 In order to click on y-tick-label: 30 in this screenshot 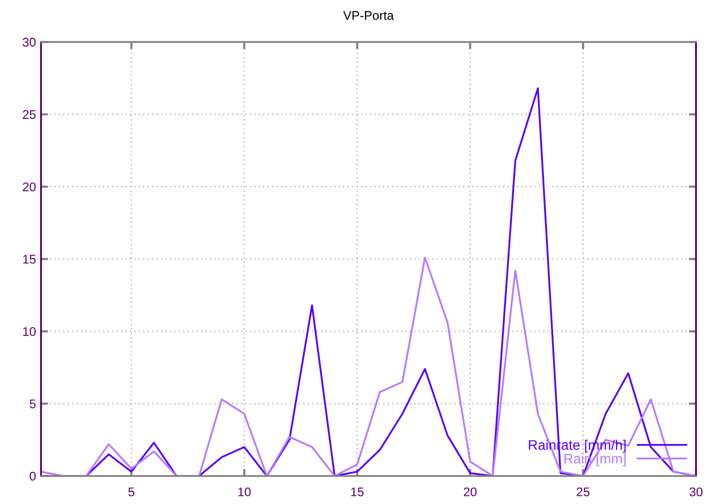, I will do `click(29, 42)`.